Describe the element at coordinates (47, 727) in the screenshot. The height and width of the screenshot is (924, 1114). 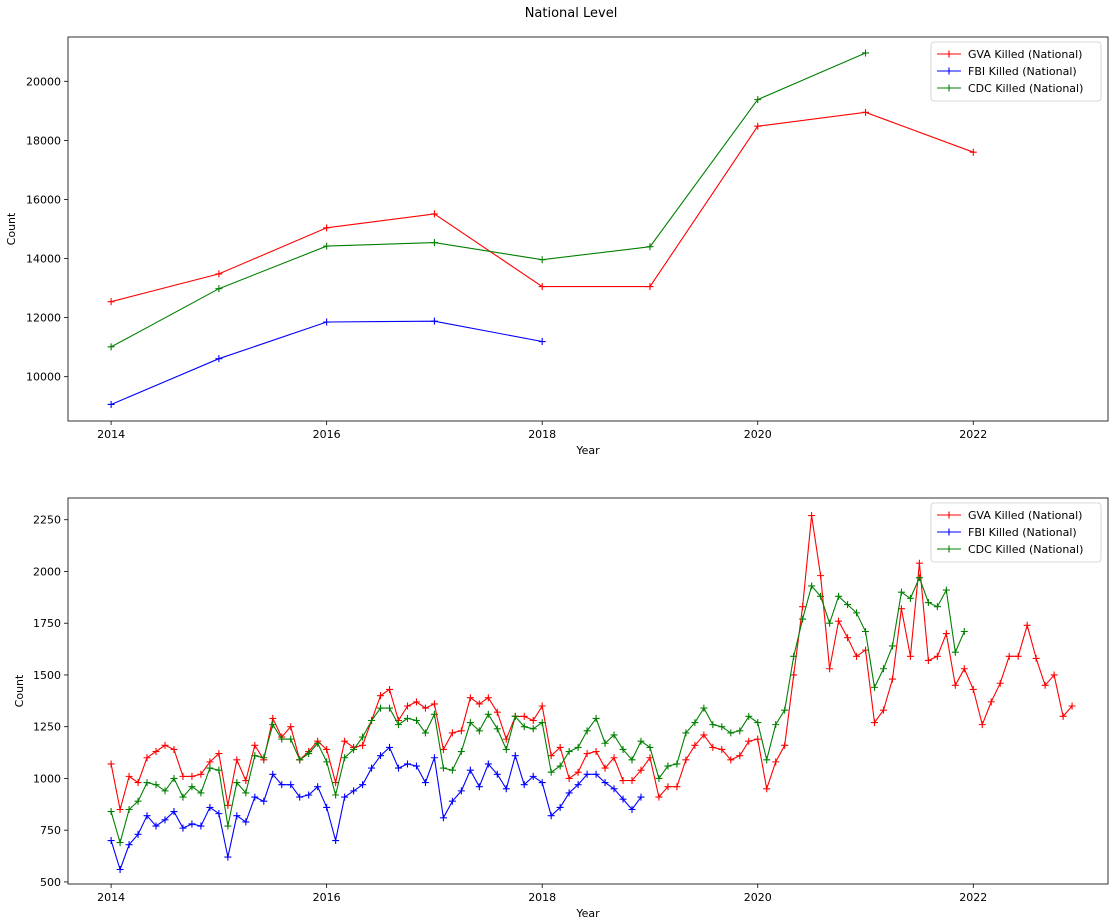
I see `y-tick-label: 1250` at that location.